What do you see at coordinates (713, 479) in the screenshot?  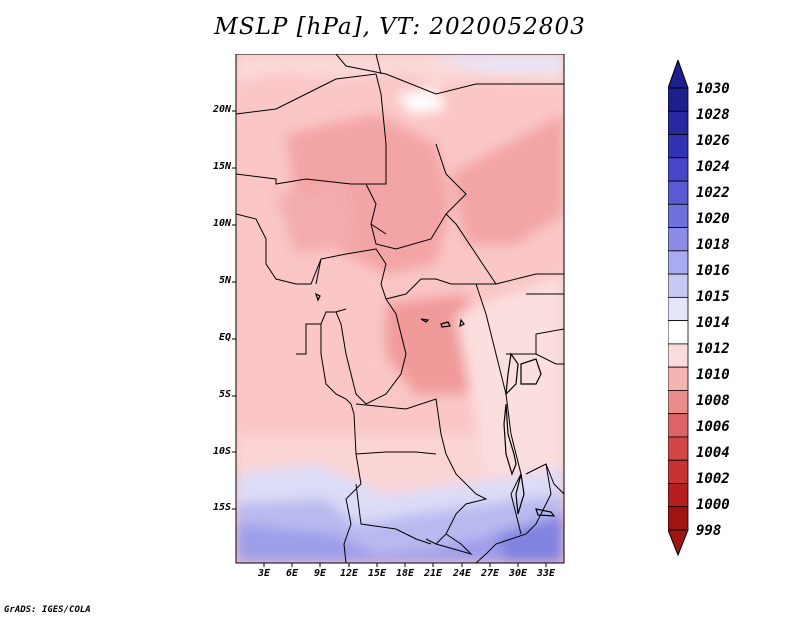 I see `colorbar-label-1002: 1002` at bounding box center [713, 479].